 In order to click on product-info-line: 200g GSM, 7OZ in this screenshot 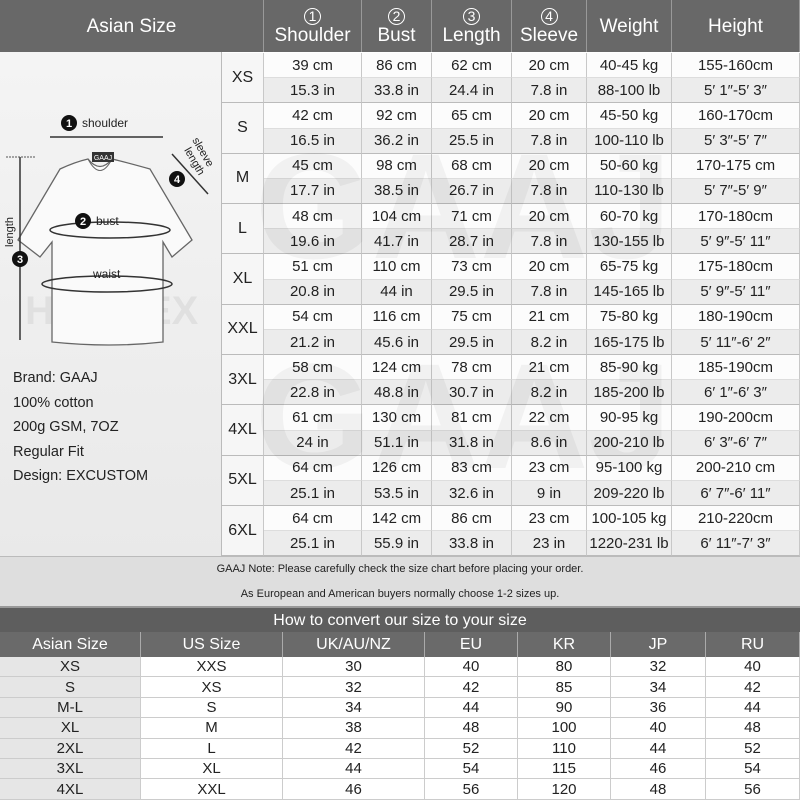, I will do `click(66, 427)`.